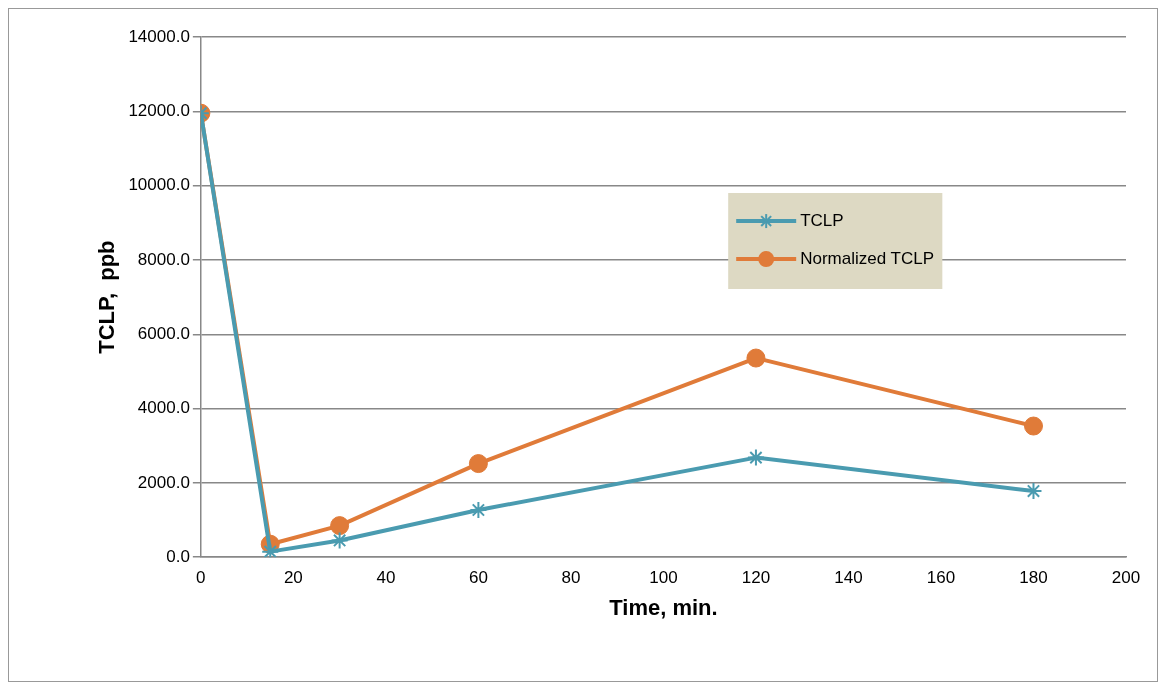  I want to click on y-tick-label: 4000.0, so click(163, 408).